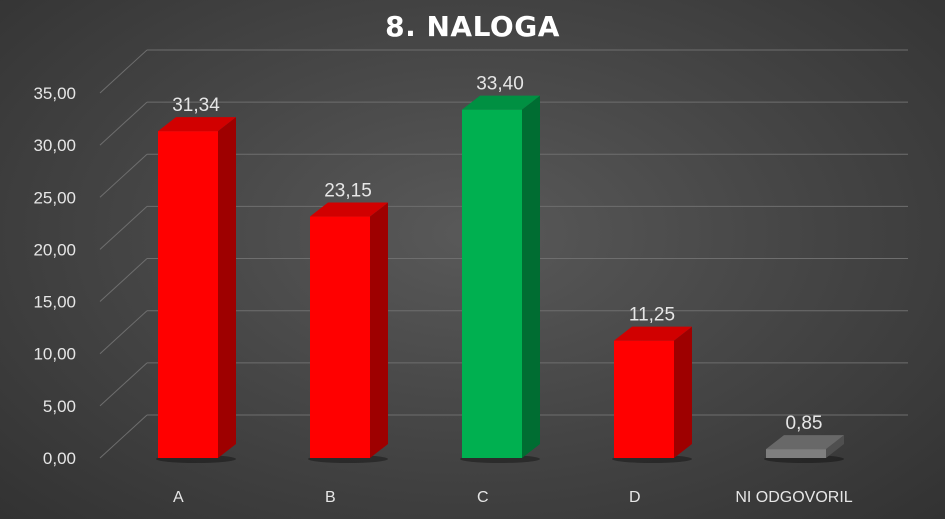 This screenshot has height=519, width=945. Describe the element at coordinates (483, 497) in the screenshot. I see `x-tick-label: C` at that location.